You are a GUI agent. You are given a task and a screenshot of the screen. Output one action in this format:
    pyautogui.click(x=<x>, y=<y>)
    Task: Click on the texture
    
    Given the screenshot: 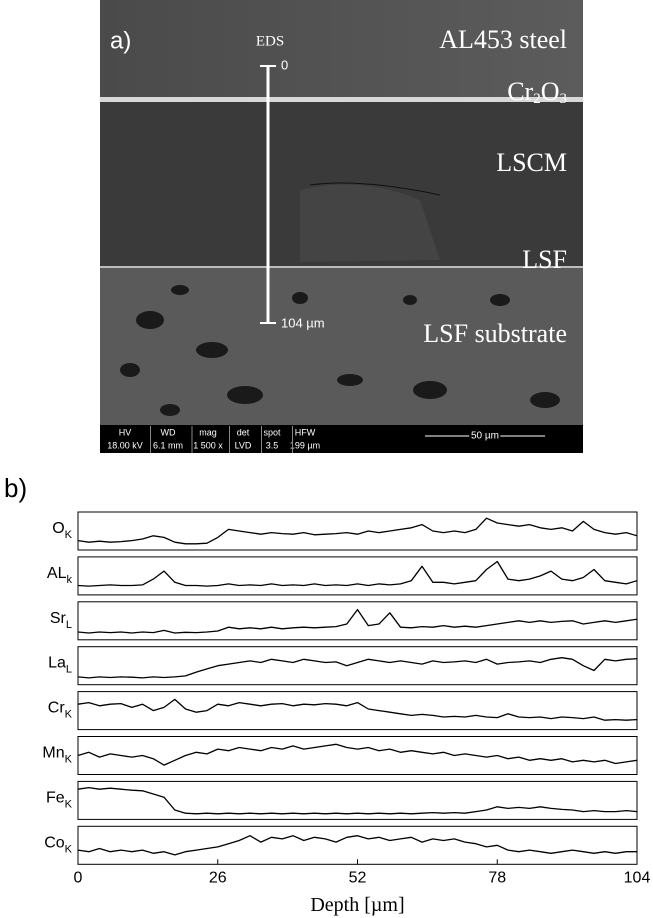 What is the action you would take?
    pyautogui.click(x=370, y=223)
    